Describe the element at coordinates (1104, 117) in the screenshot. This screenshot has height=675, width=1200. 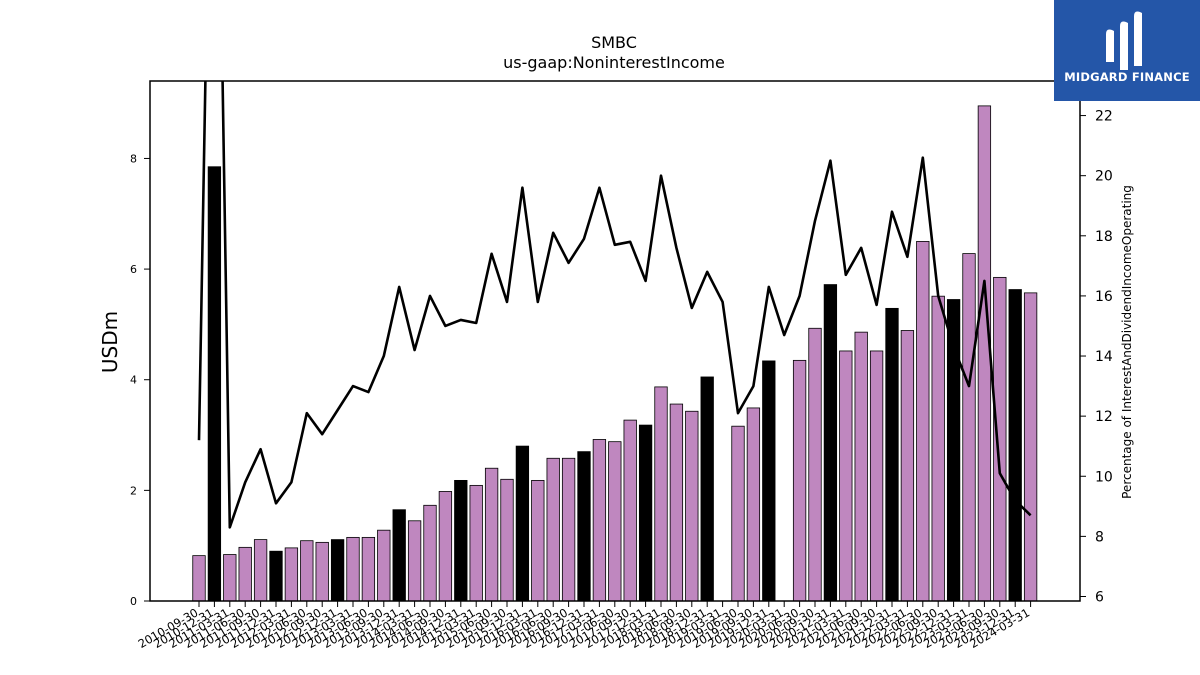
I see `y2-tick-label: 22` at that location.